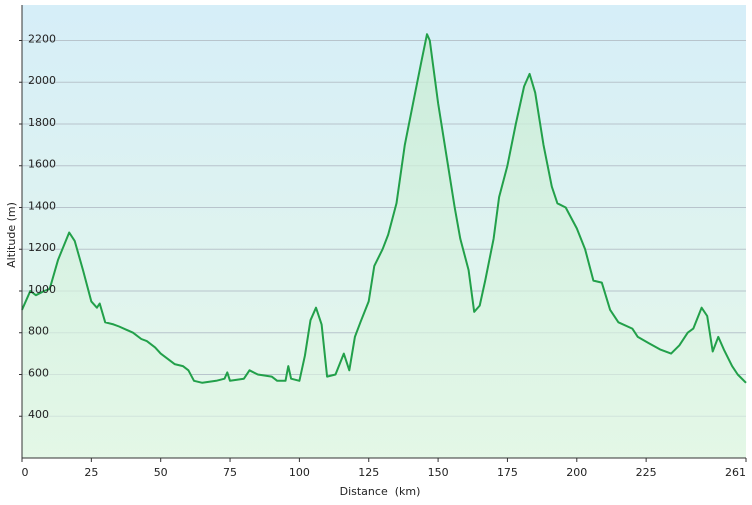  What do you see at coordinates (38, 331) in the screenshot?
I see `y-tick-label: 800` at bounding box center [38, 331].